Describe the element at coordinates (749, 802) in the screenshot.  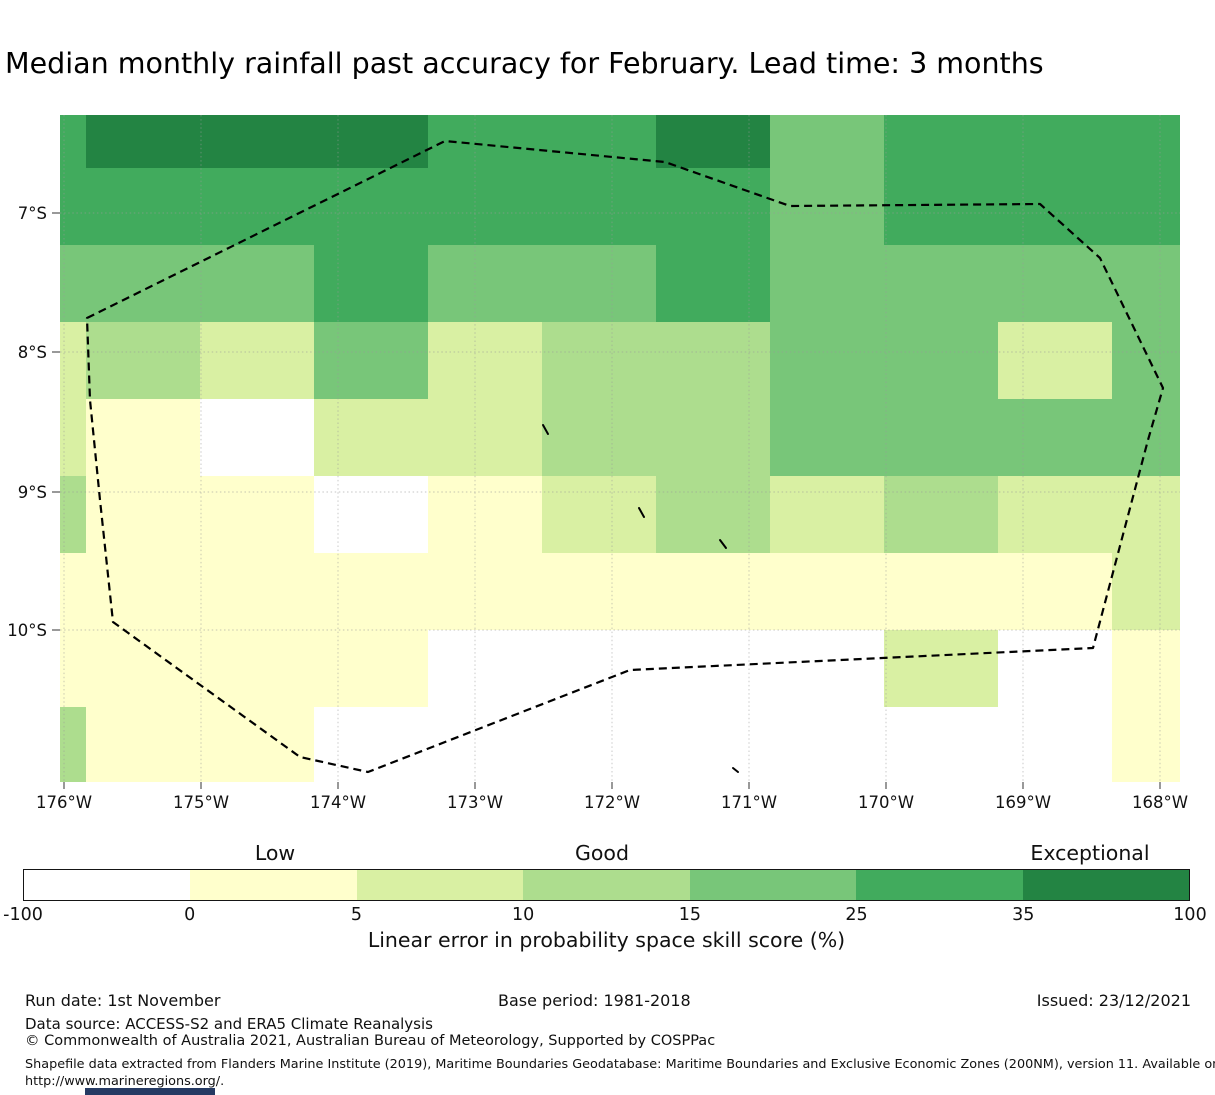
I see `x-tick-label: 171°W` at that location.